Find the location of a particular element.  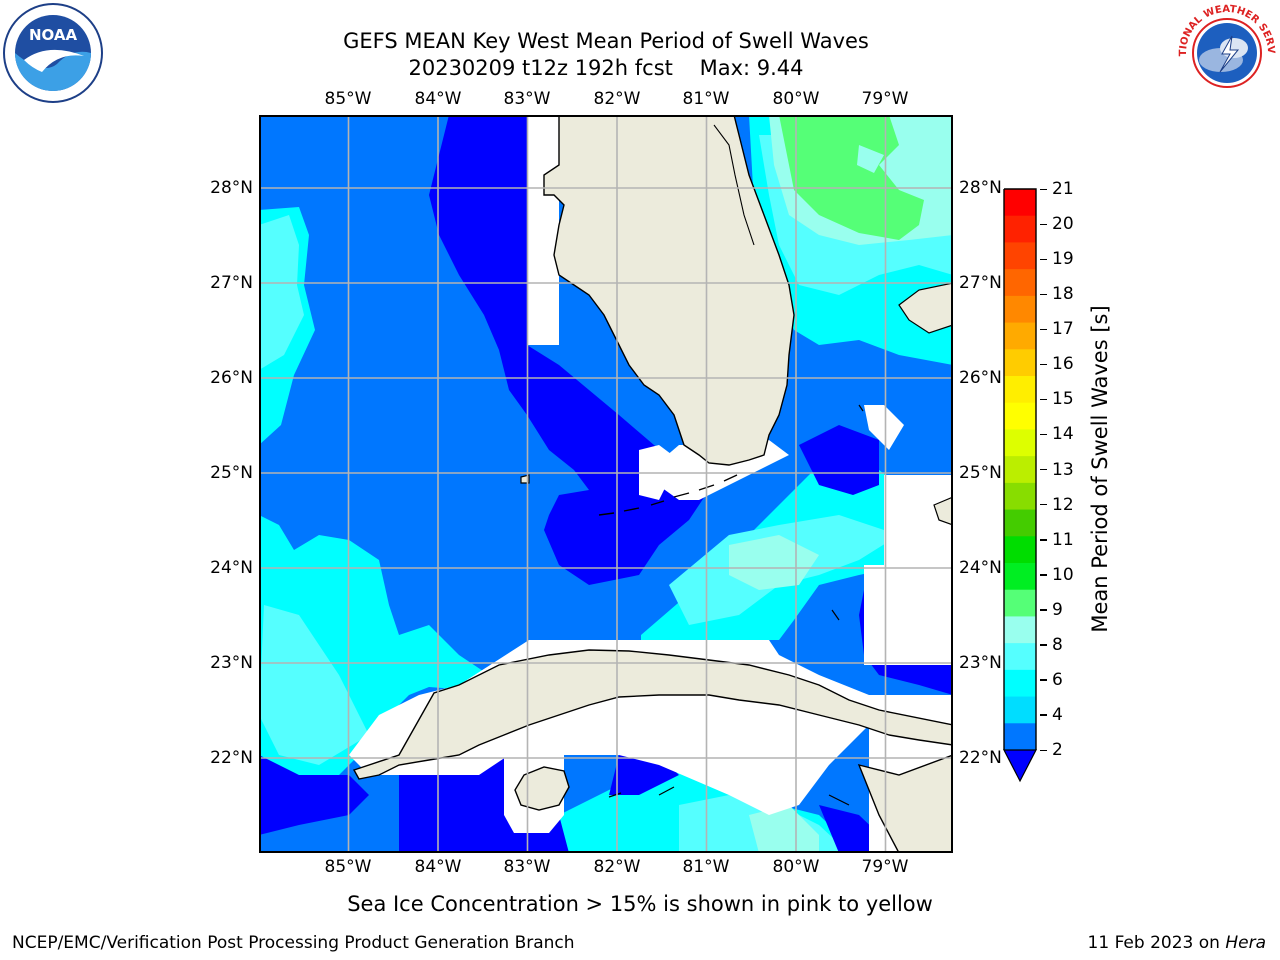

lon-label-bottom: 80°W is located at coordinates (796, 867).